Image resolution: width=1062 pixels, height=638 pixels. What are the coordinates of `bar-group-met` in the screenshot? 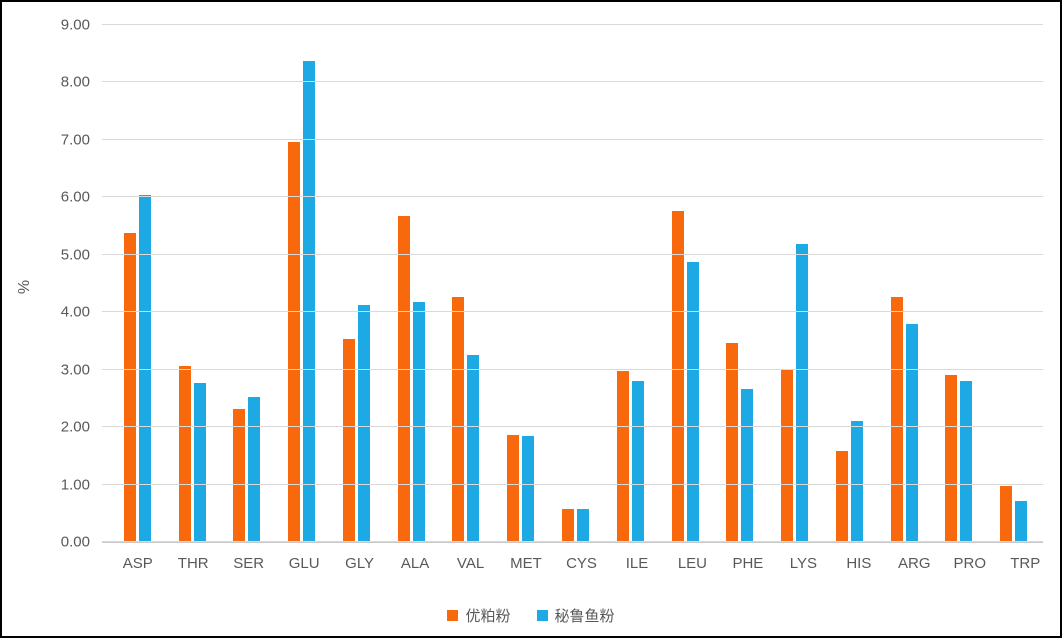 It's located at (520, 283).